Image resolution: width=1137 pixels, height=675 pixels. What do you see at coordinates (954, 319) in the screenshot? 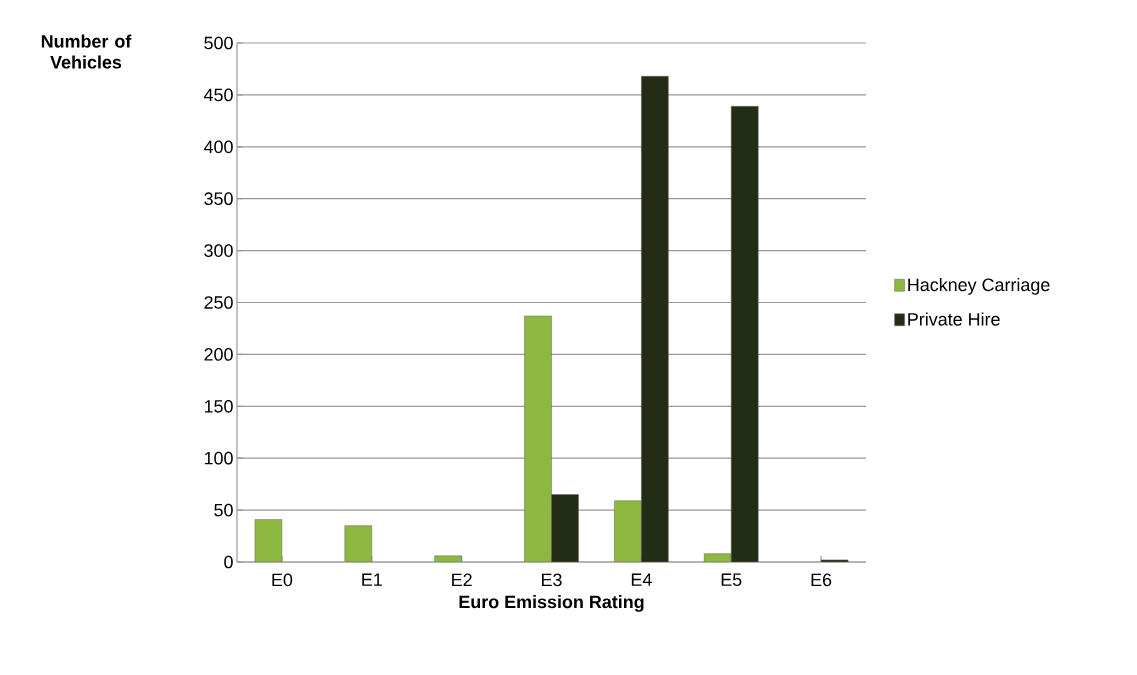
I see `legend-label: Private Hire` at bounding box center [954, 319].